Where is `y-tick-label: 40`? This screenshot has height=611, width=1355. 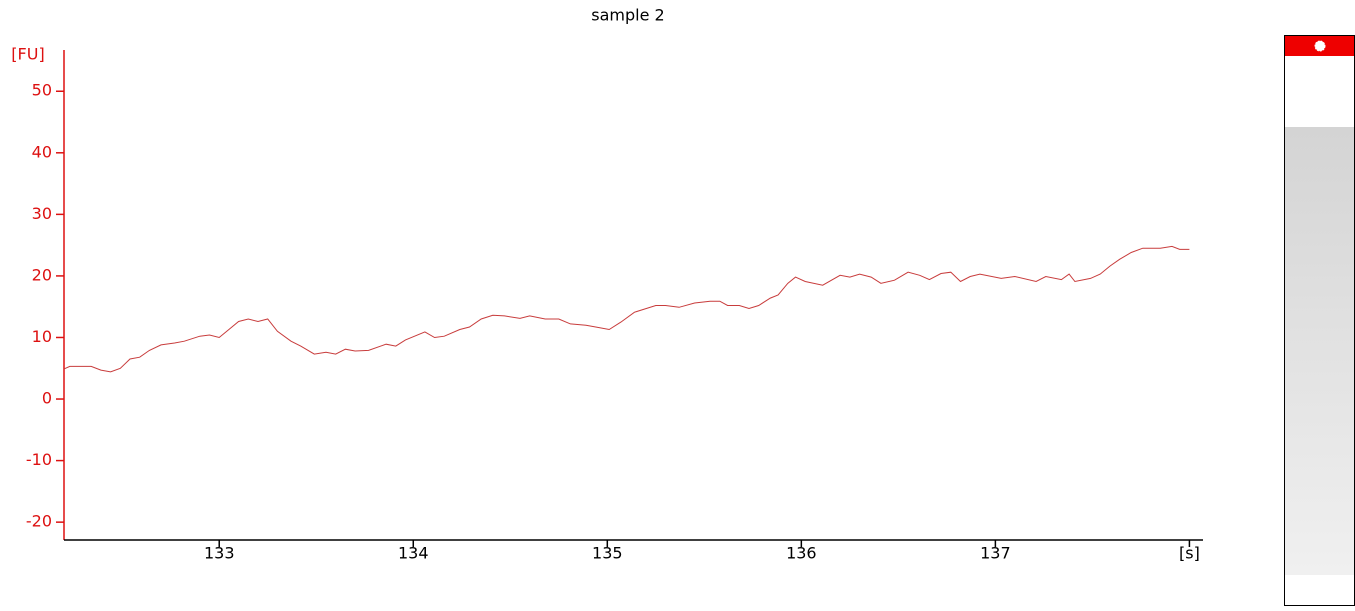
y-tick-label: 40 is located at coordinates (42, 151).